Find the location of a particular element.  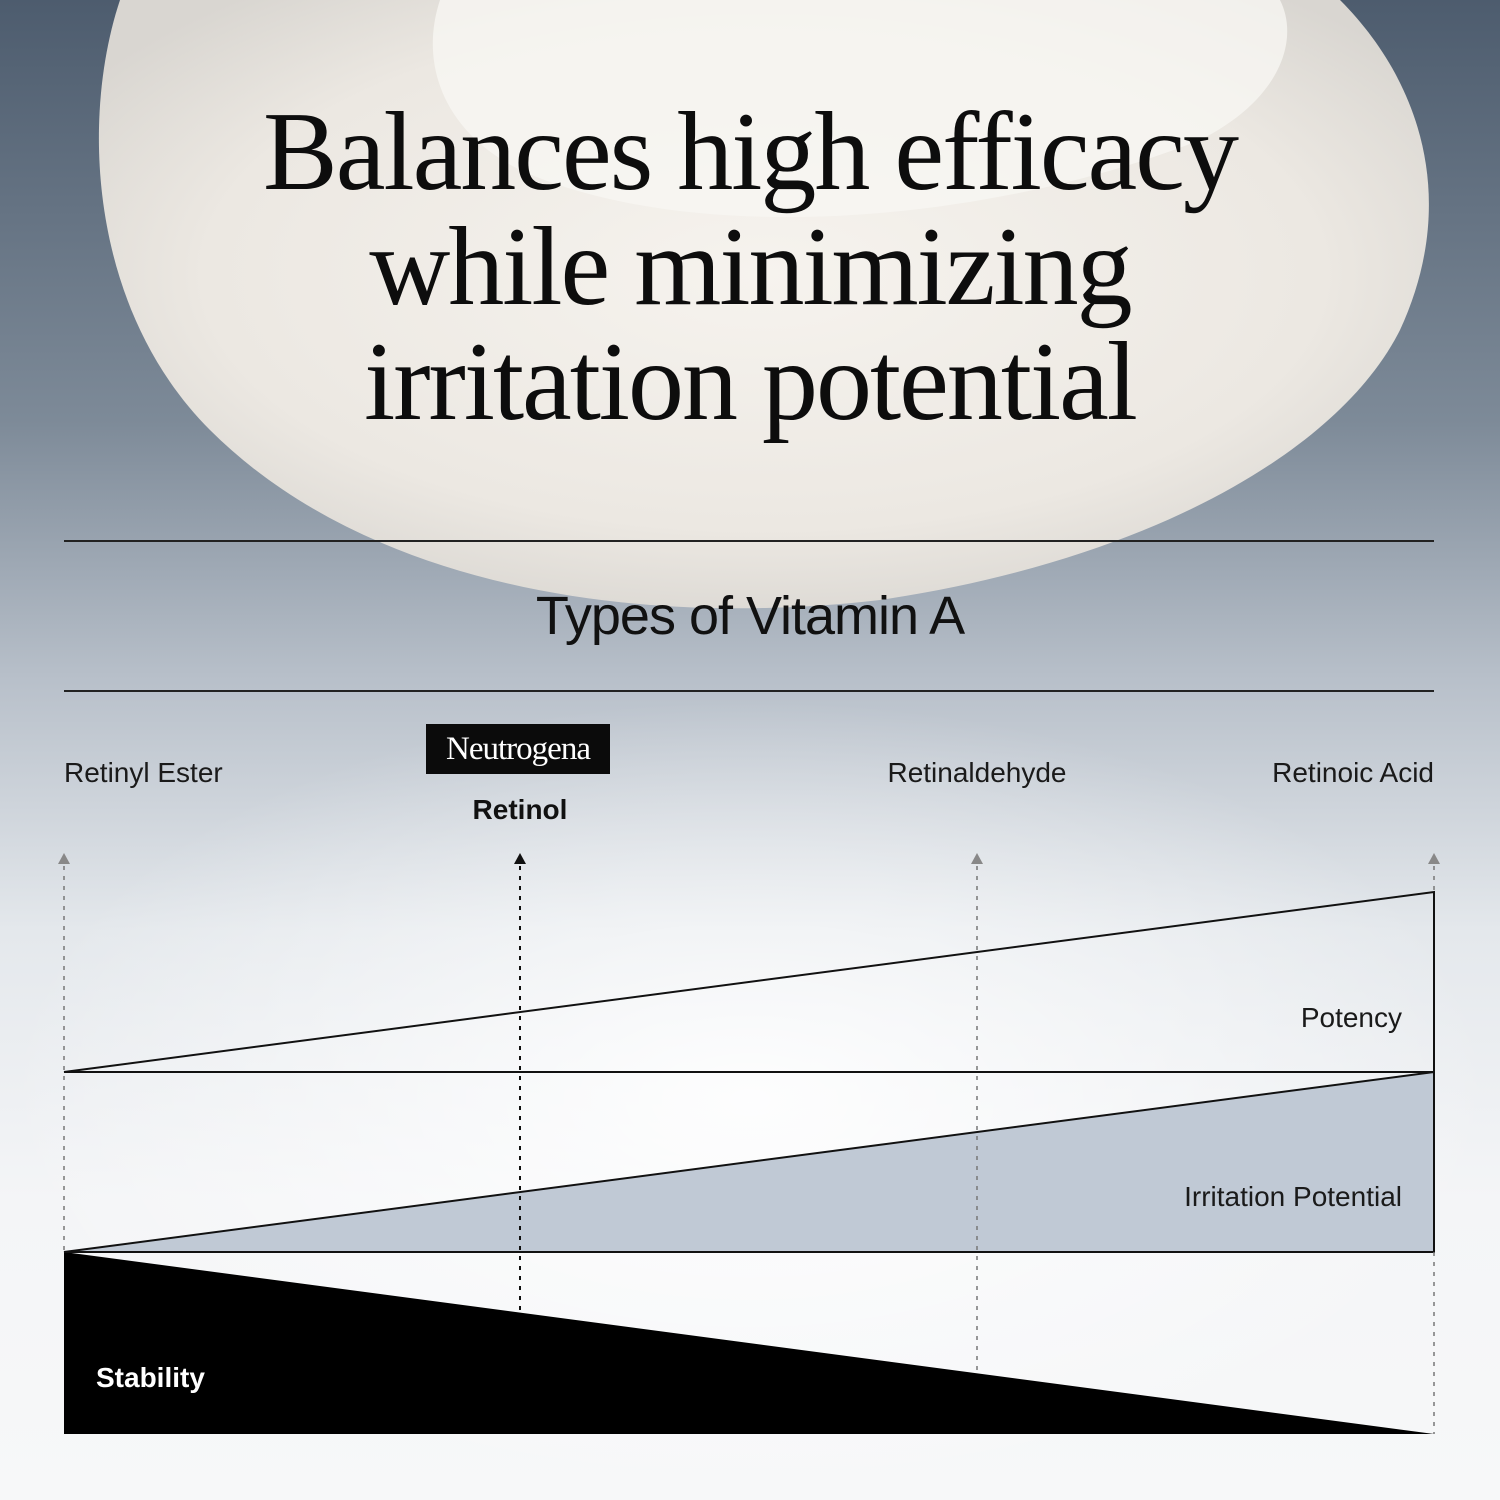

potency-band is located at coordinates (749, 981).